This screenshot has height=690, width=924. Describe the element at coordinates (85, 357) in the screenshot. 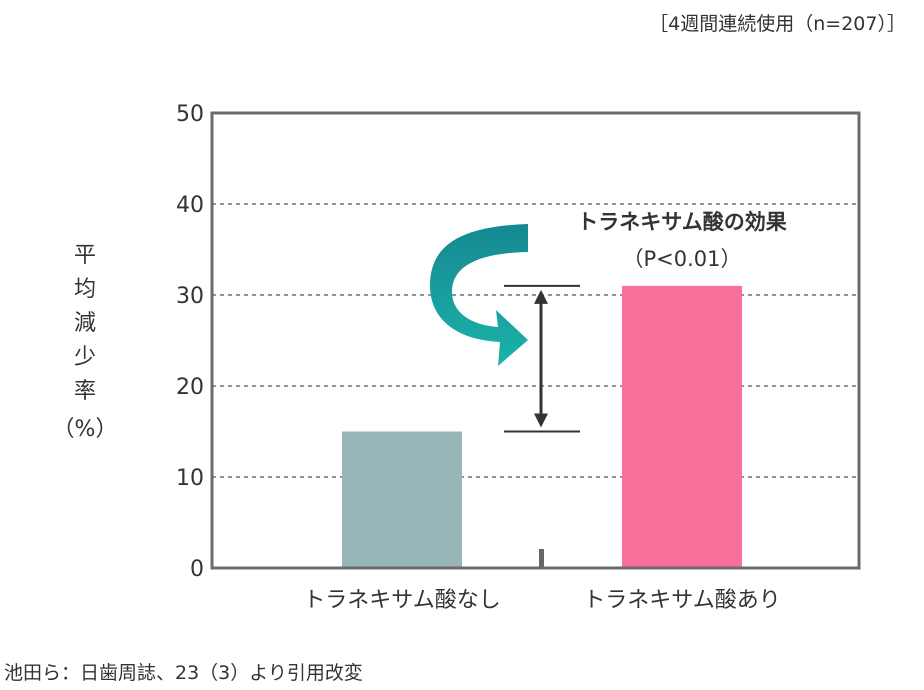

I see `y-label-char: 少` at that location.